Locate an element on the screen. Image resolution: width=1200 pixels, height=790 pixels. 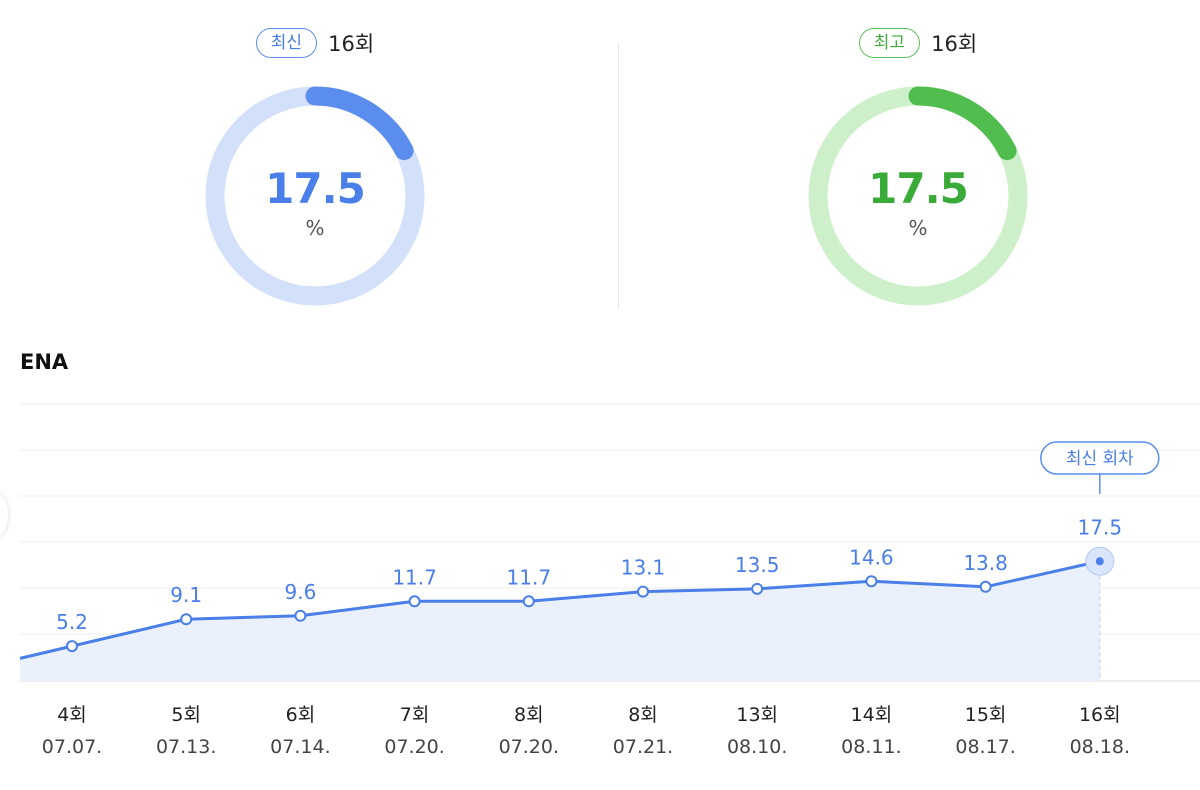
best-episode: 16회 is located at coordinates (954, 44).